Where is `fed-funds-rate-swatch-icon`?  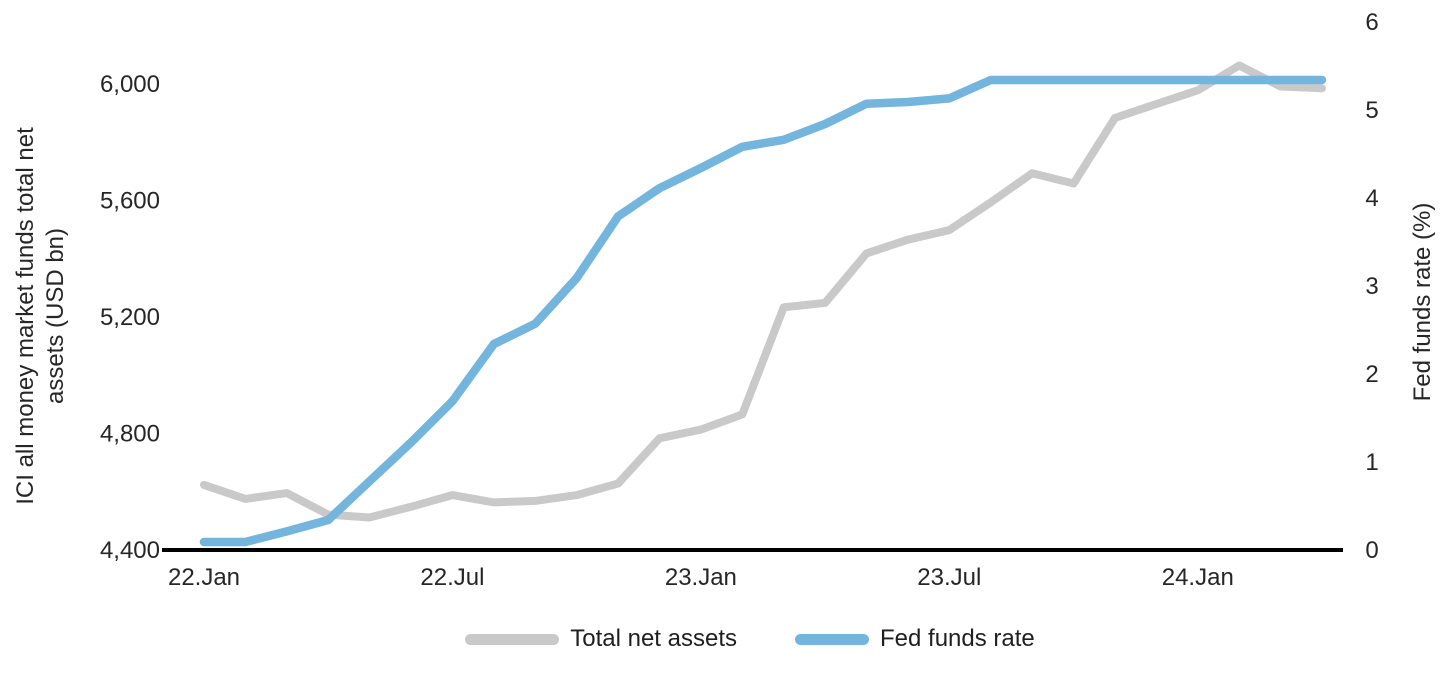 fed-funds-rate-swatch-icon is located at coordinates (832, 639).